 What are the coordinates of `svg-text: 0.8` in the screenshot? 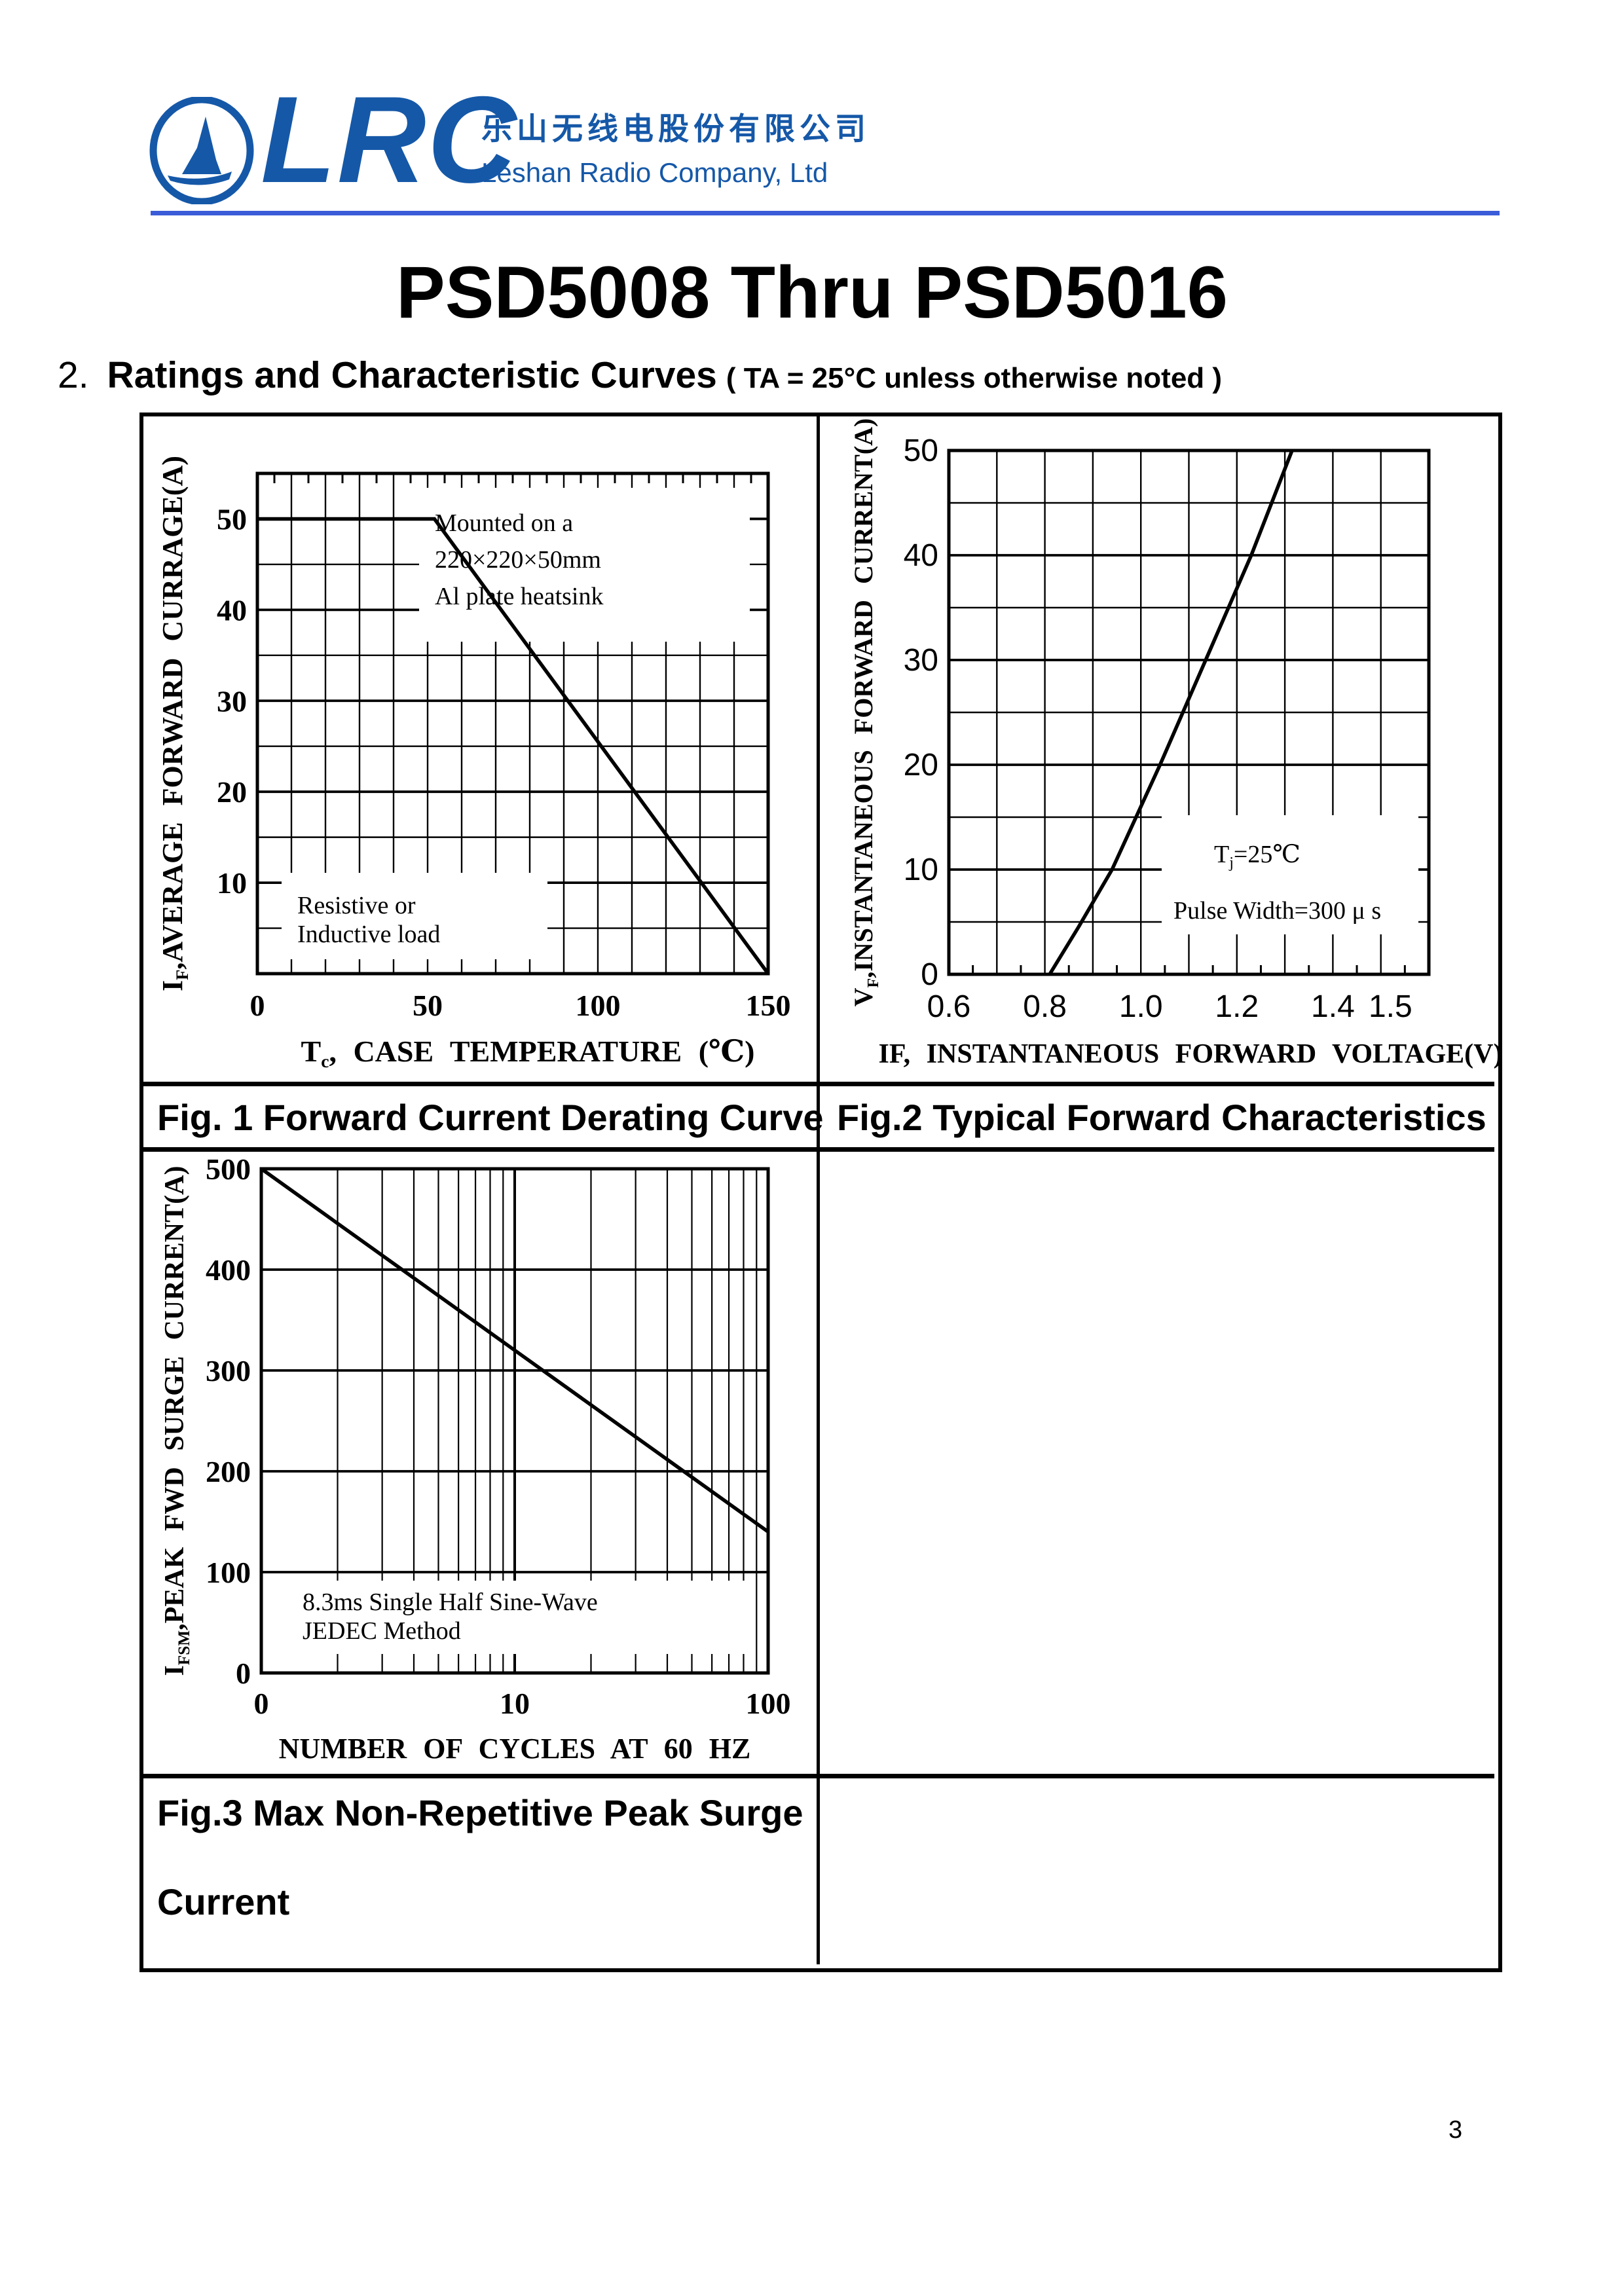 It's located at (1045, 1006).